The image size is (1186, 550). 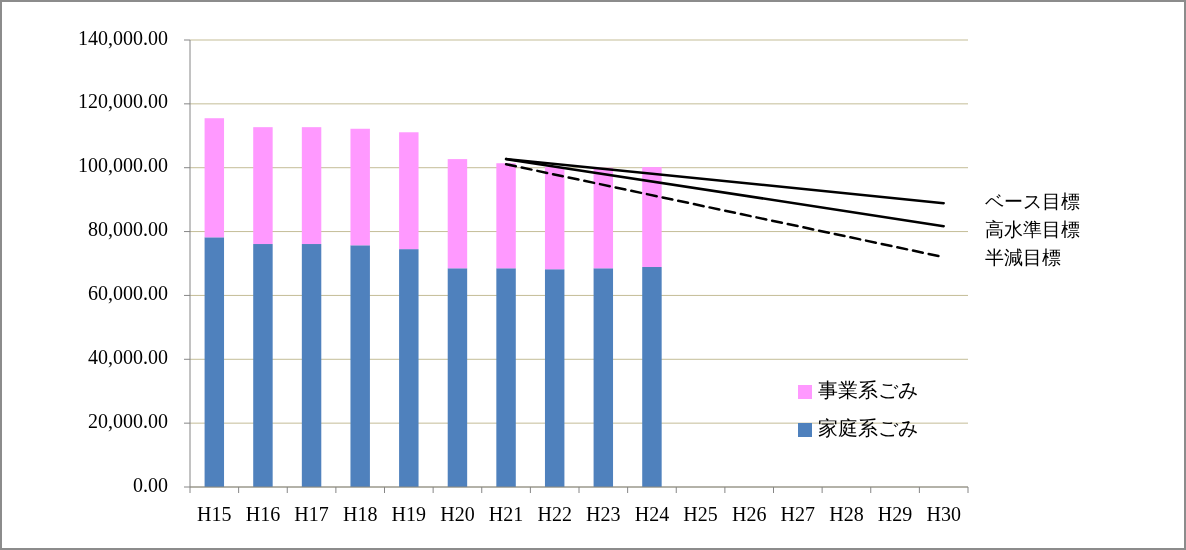 I want to click on y-tick-label: 140,000.00, so click(x=123, y=37).